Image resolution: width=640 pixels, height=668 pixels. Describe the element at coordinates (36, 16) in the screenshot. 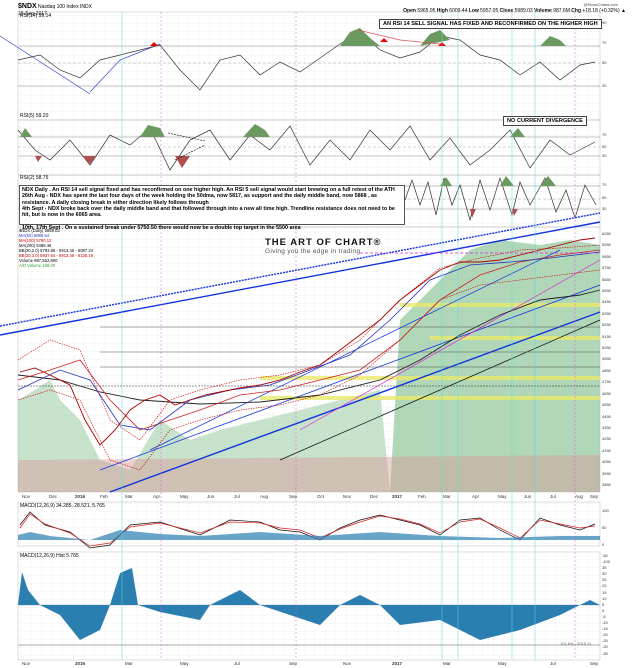

I see `rsi14-label: RSI(14) 59.14` at that location.